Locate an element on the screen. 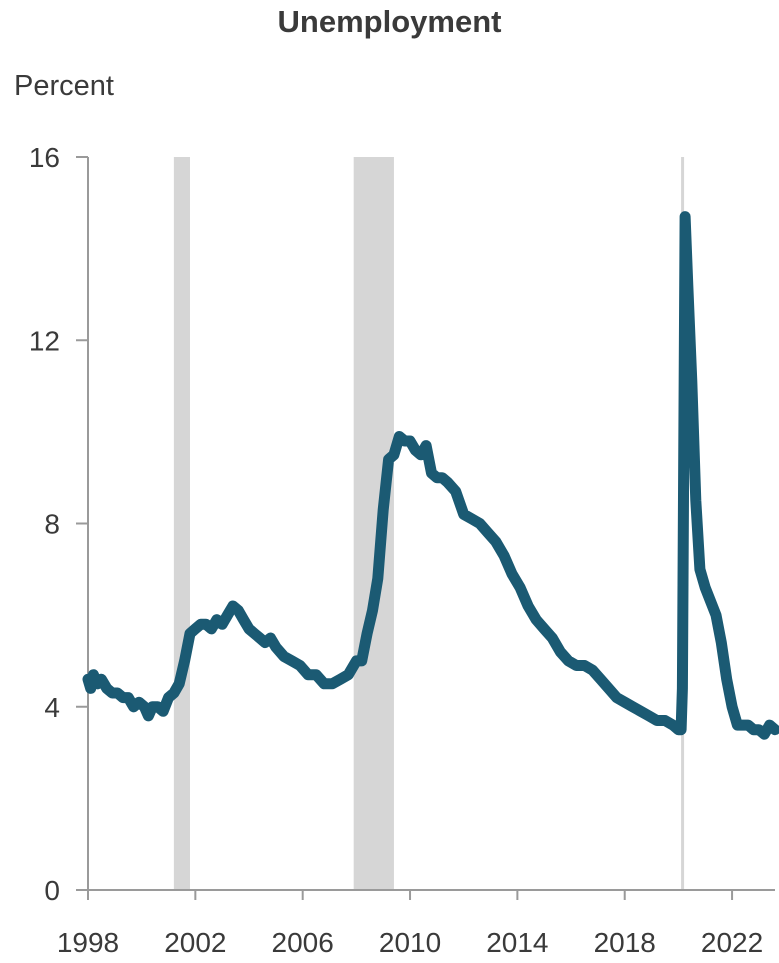  y-axis-ticks: 0 4 8 12 16 is located at coordinates (58, 524).